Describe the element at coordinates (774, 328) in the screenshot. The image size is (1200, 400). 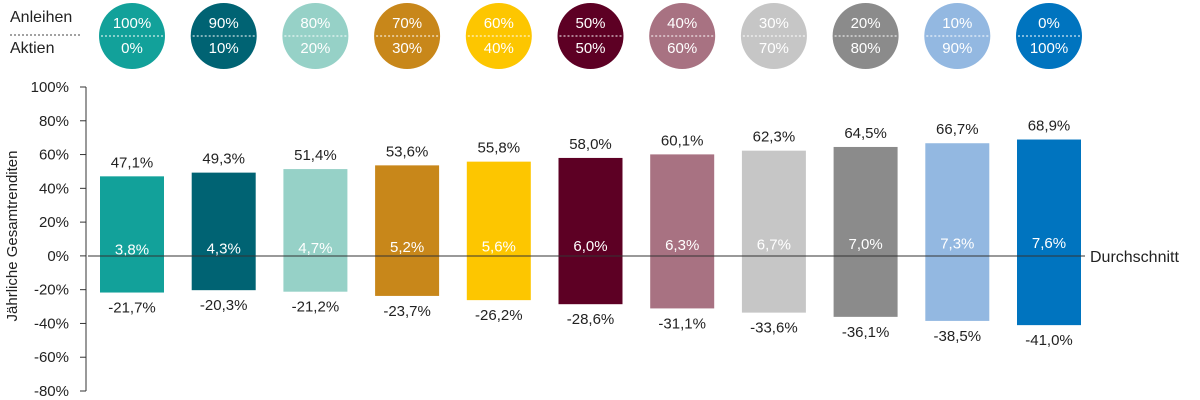
I see `min-return-label: -33,6%` at that location.